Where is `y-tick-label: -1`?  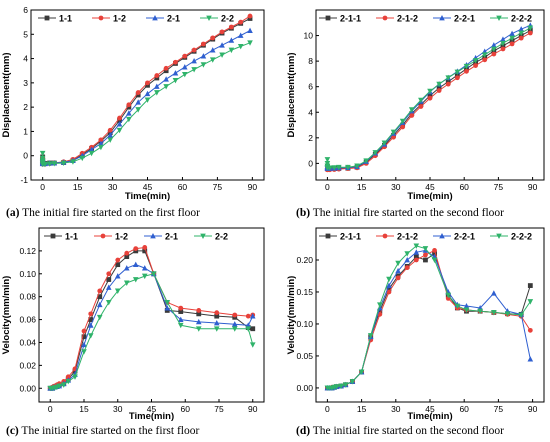 y-tick-label: -1 is located at coordinates (24, 180).